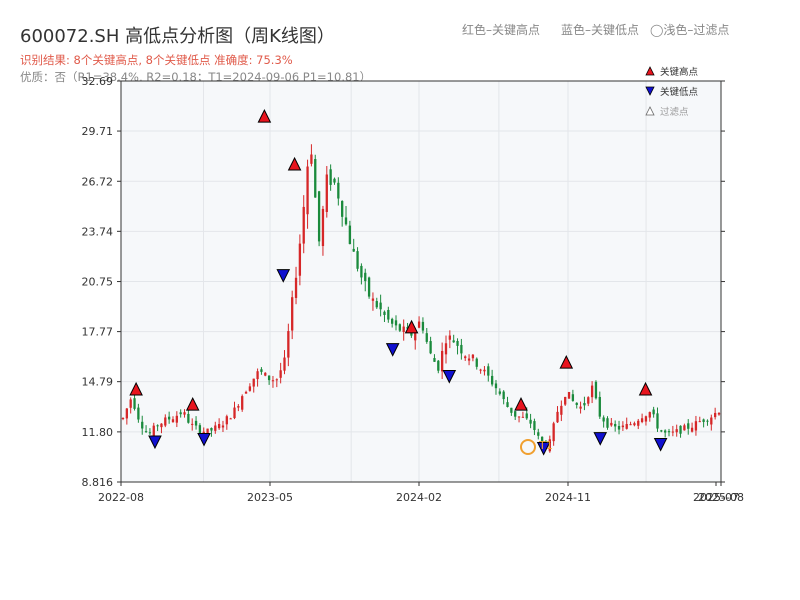 Image resolution: width=800 pixels, height=600 pixels. Describe the element at coordinates (528, 447) in the screenshot. I see `t1-ring` at that location.